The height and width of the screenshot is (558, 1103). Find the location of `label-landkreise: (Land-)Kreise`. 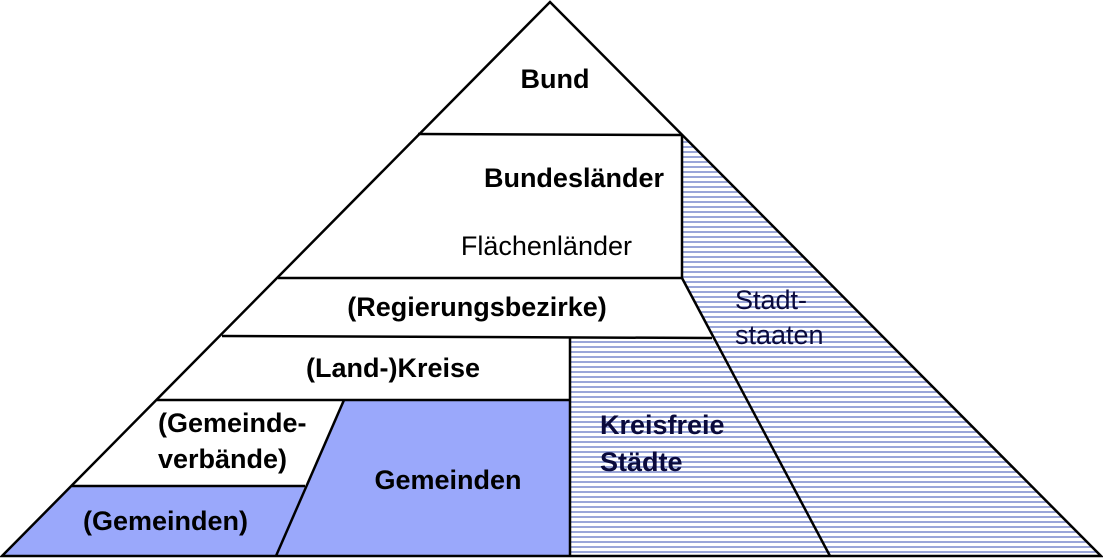

label-landkreise: (Land-)Kreise is located at coordinates (393, 368).